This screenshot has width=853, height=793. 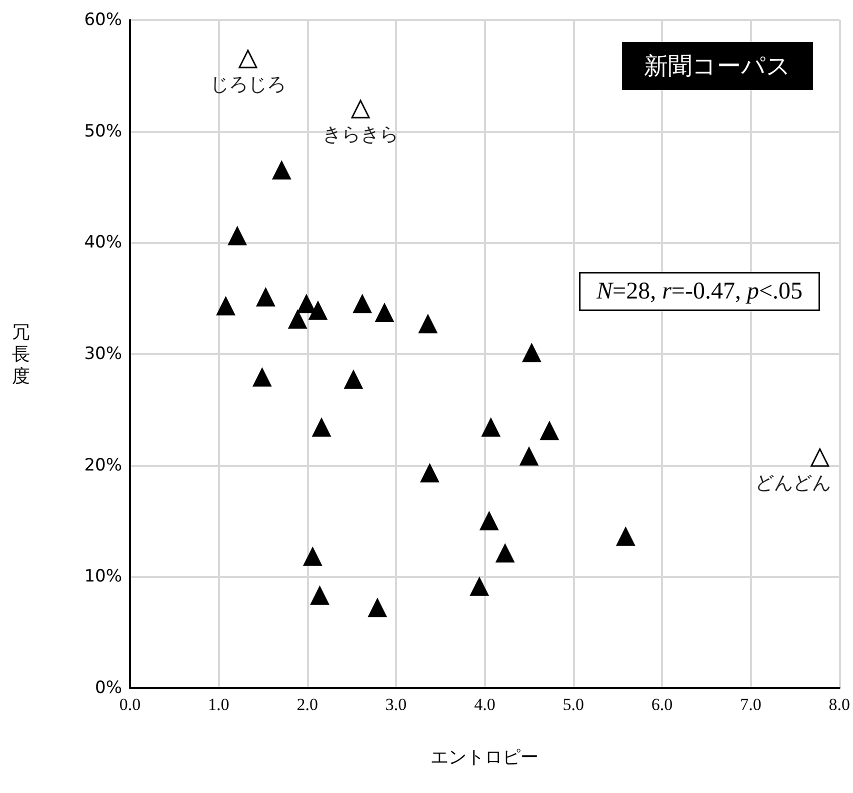 I want to click on x-tick-label: 4.0, so click(x=485, y=704).